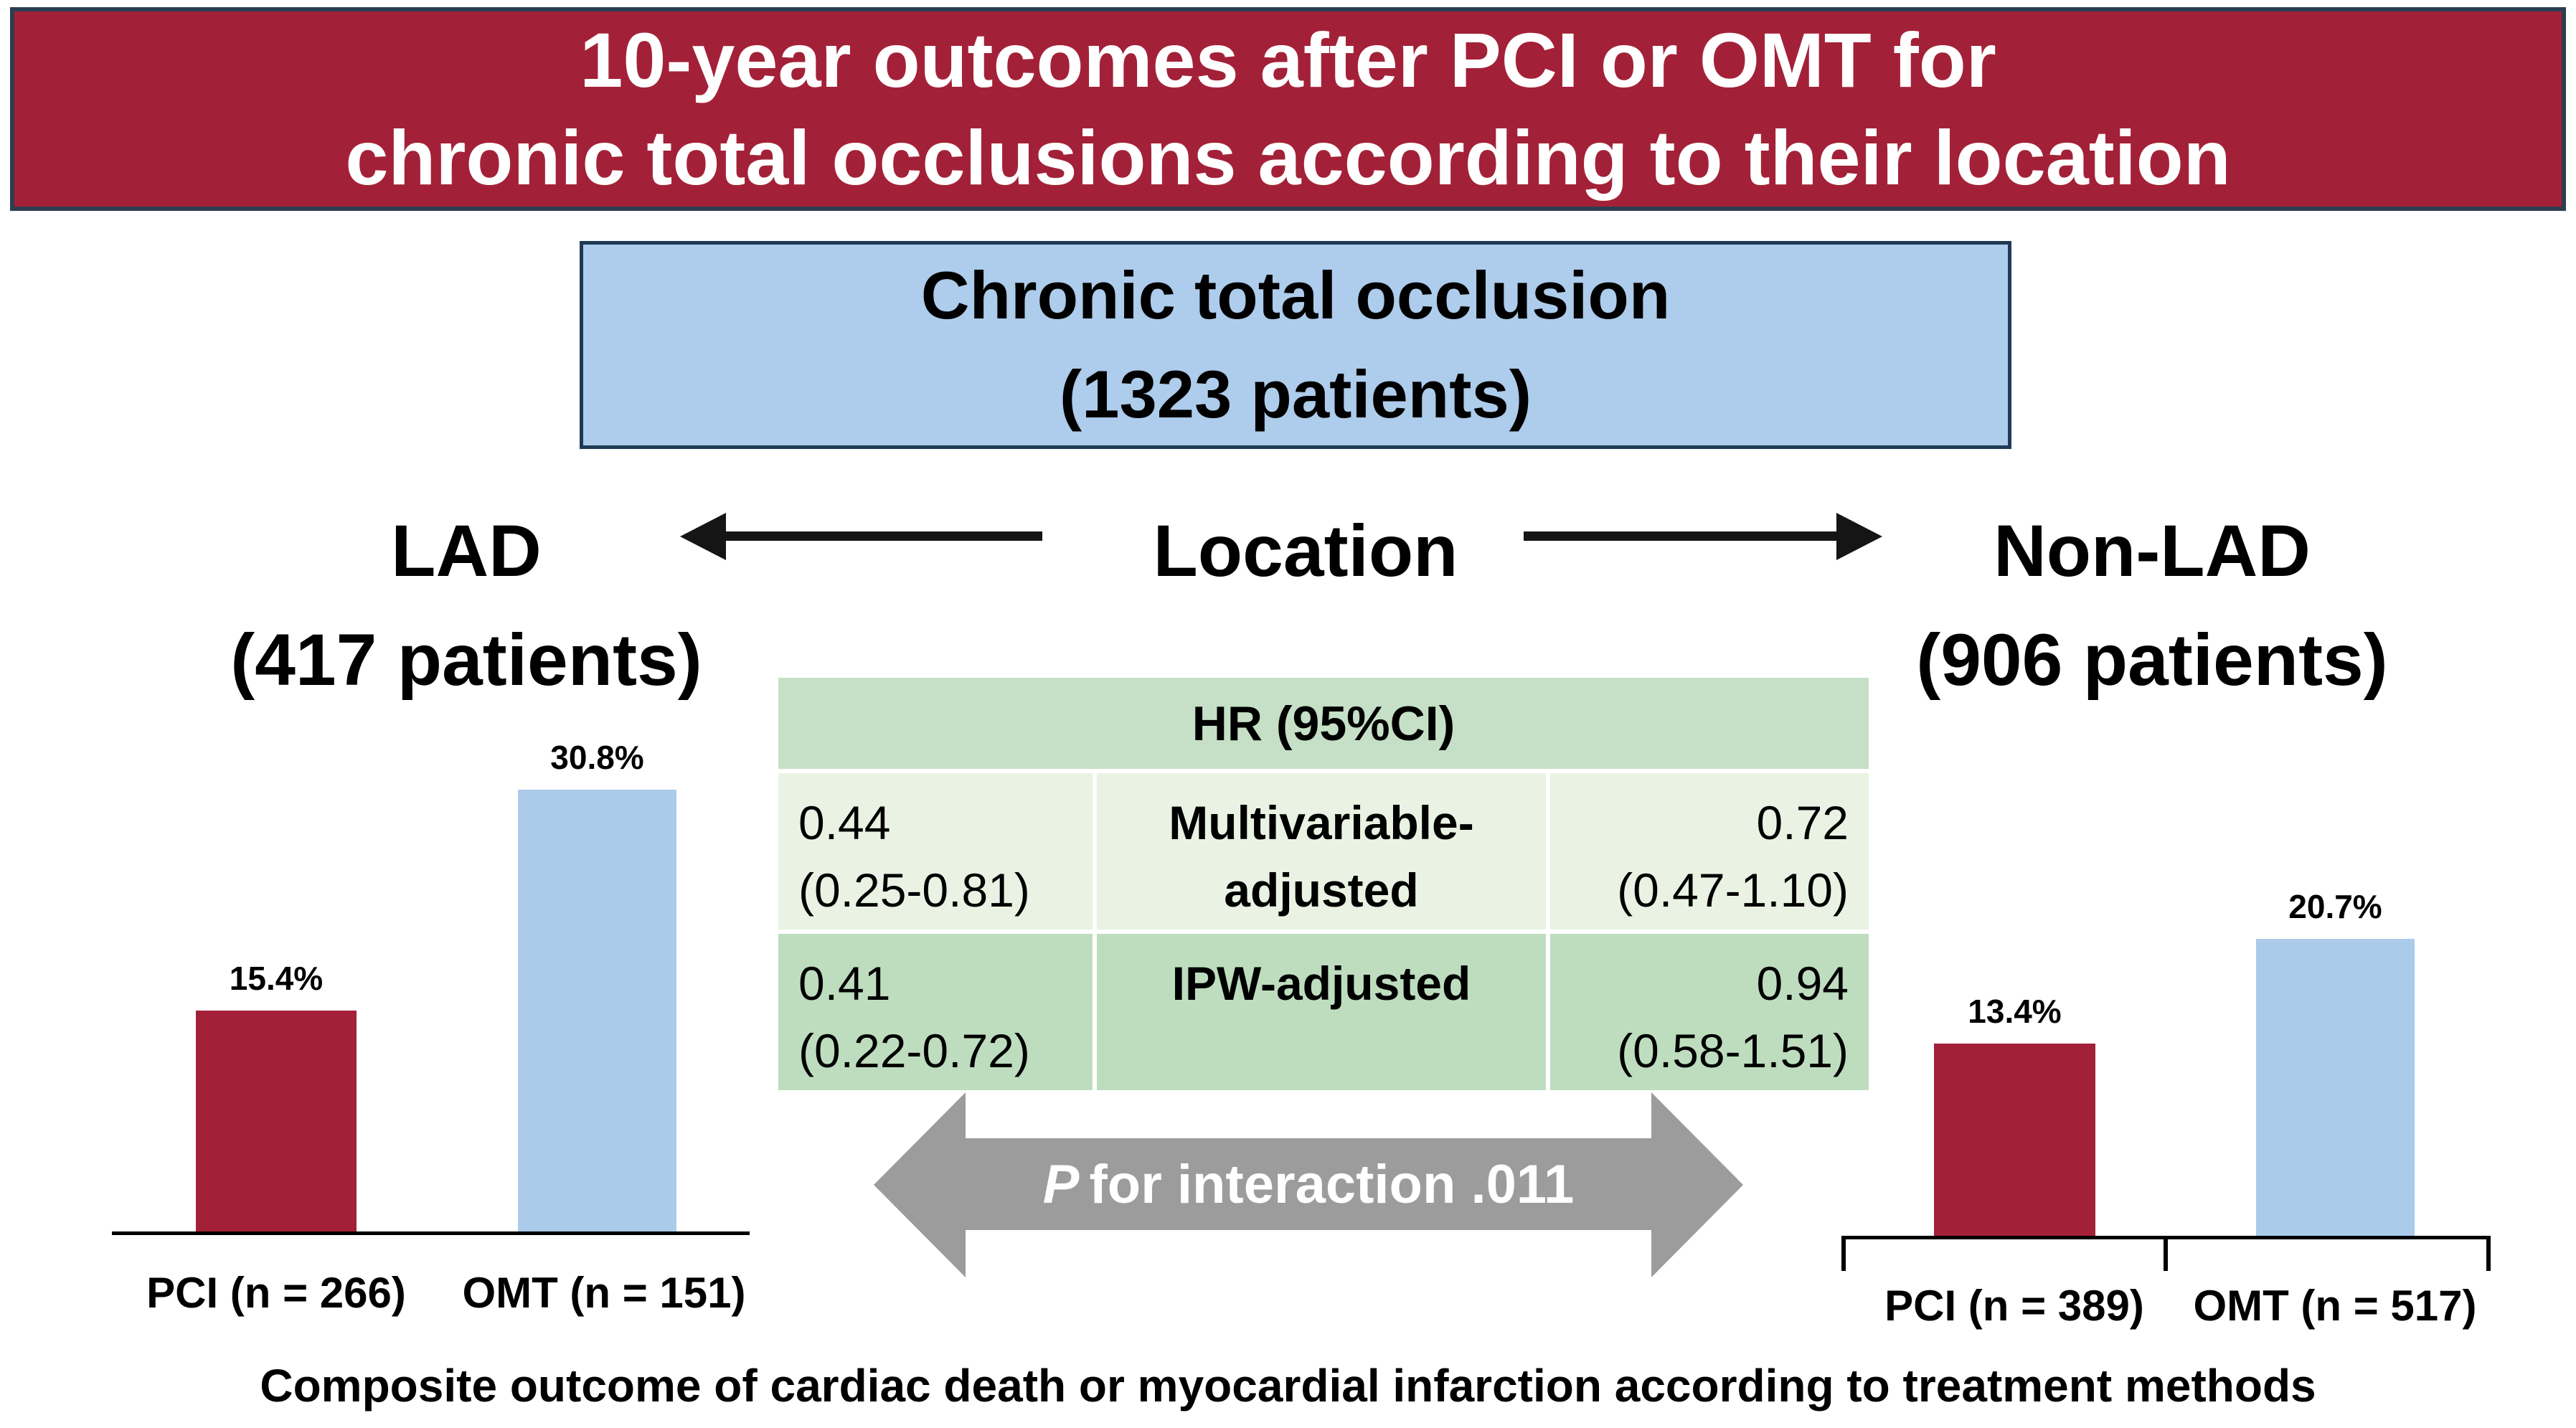  Describe the element at coordinates (1697, 1184) in the screenshot. I see `interaction-arrowhead-right-icon` at that location.